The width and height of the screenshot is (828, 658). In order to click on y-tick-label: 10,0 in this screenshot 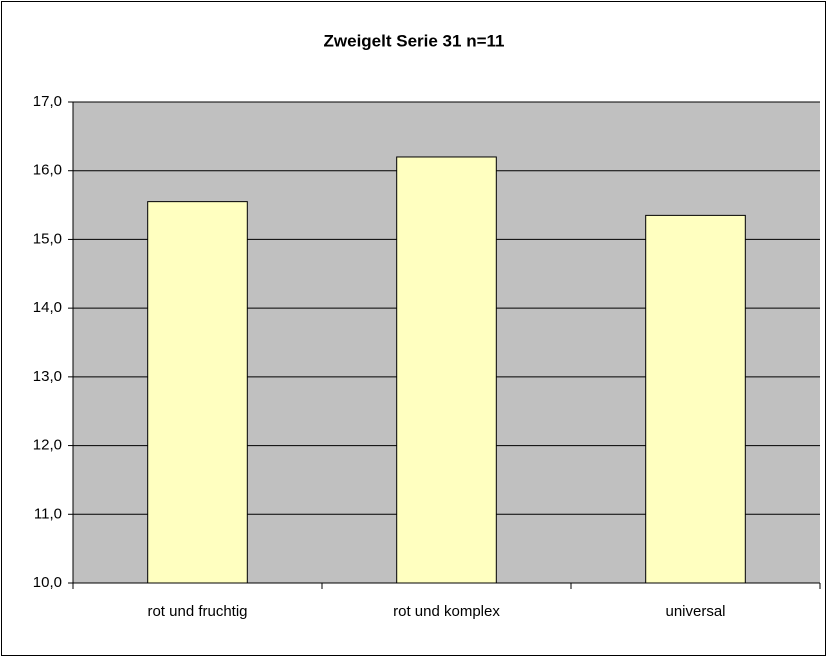, I will do `click(47, 582)`.